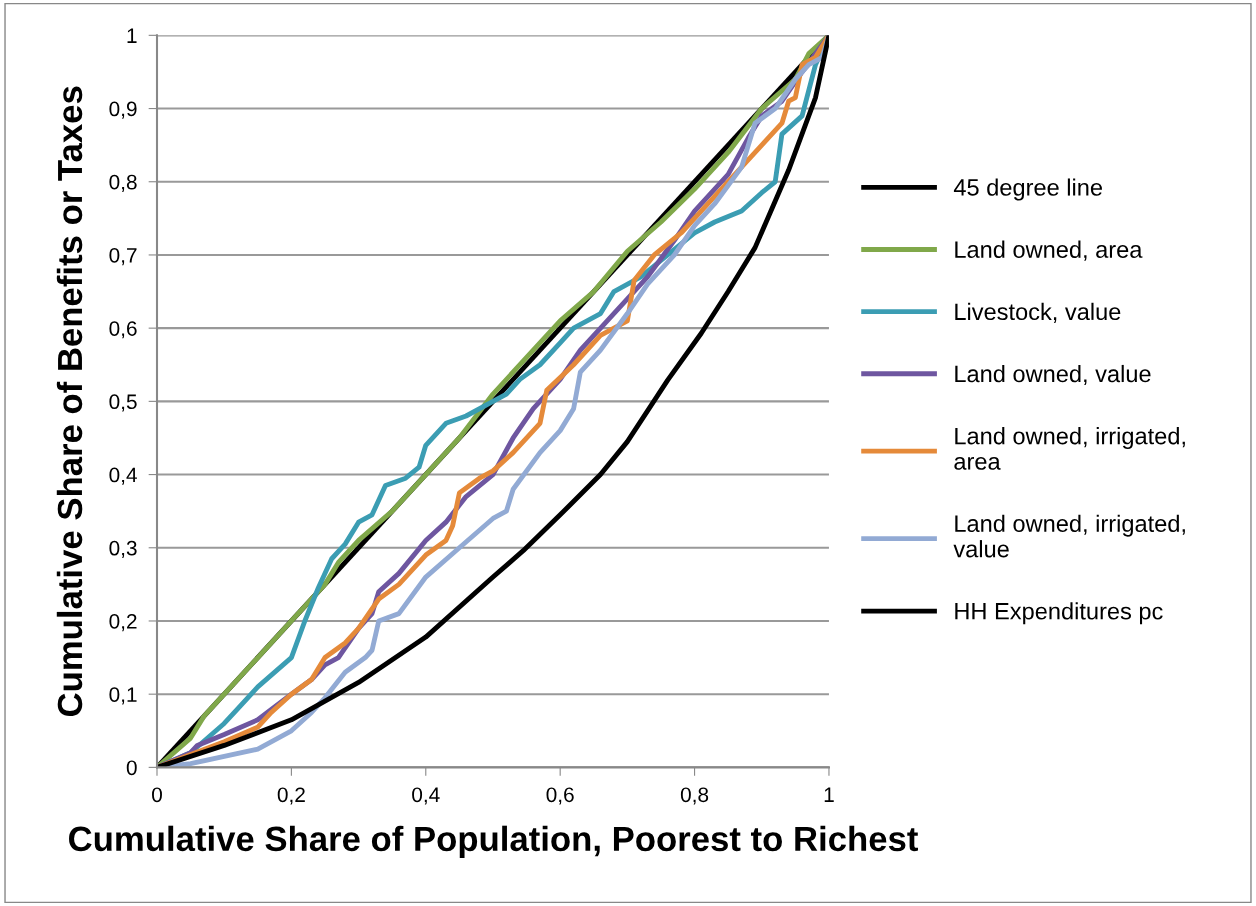  Describe the element at coordinates (1069, 536) in the screenshot. I see `legend-label: Land owned, irrigated, value` at that location.